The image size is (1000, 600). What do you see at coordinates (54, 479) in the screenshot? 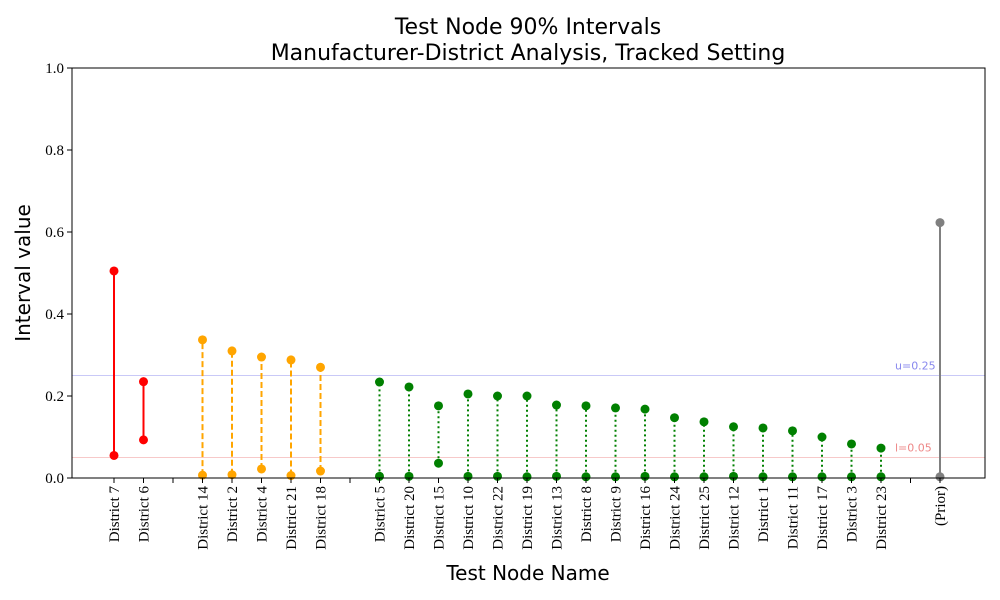
I see `y-tick-label: 0.0` at bounding box center [54, 479].